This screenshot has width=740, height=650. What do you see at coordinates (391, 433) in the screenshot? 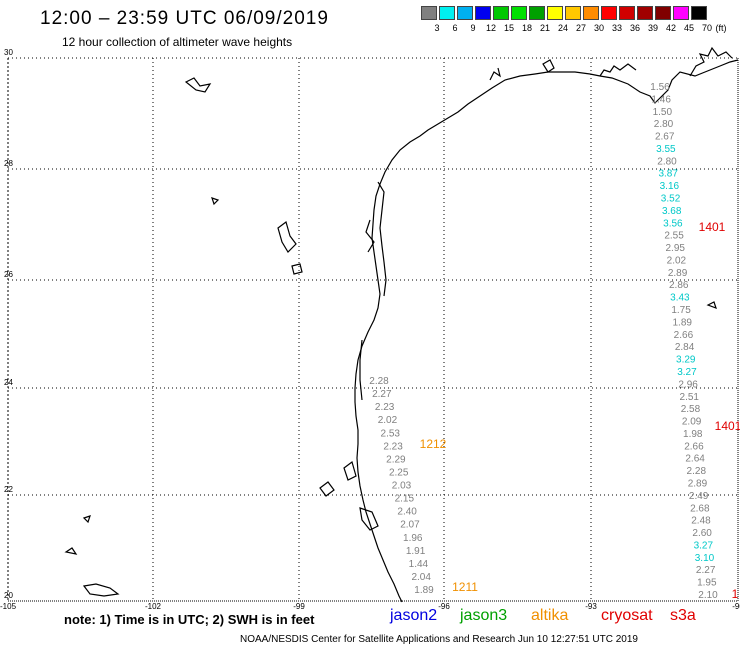
I see `wave-height-value: 2.53` at bounding box center [391, 433].